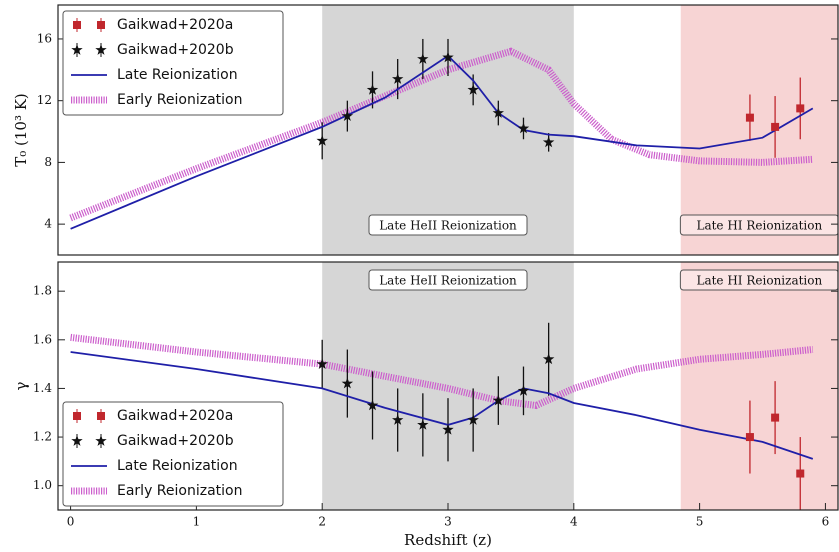 The height and width of the screenshot is (552, 839). I want to click on y-axis-label: γ, so click(21, 385).